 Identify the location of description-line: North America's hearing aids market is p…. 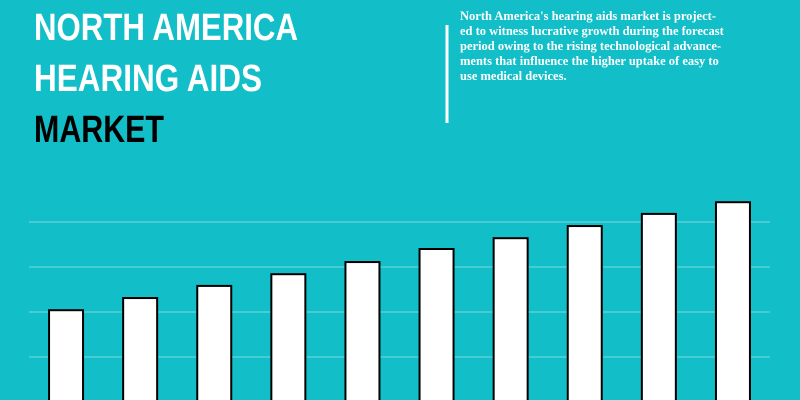
(588, 16).